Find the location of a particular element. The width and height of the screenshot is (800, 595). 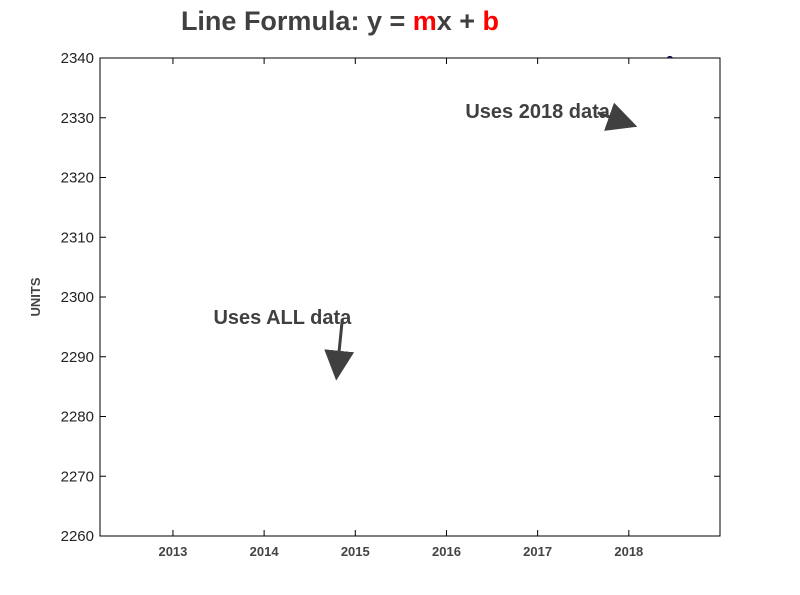

title-mid: x + is located at coordinates (459, 21).